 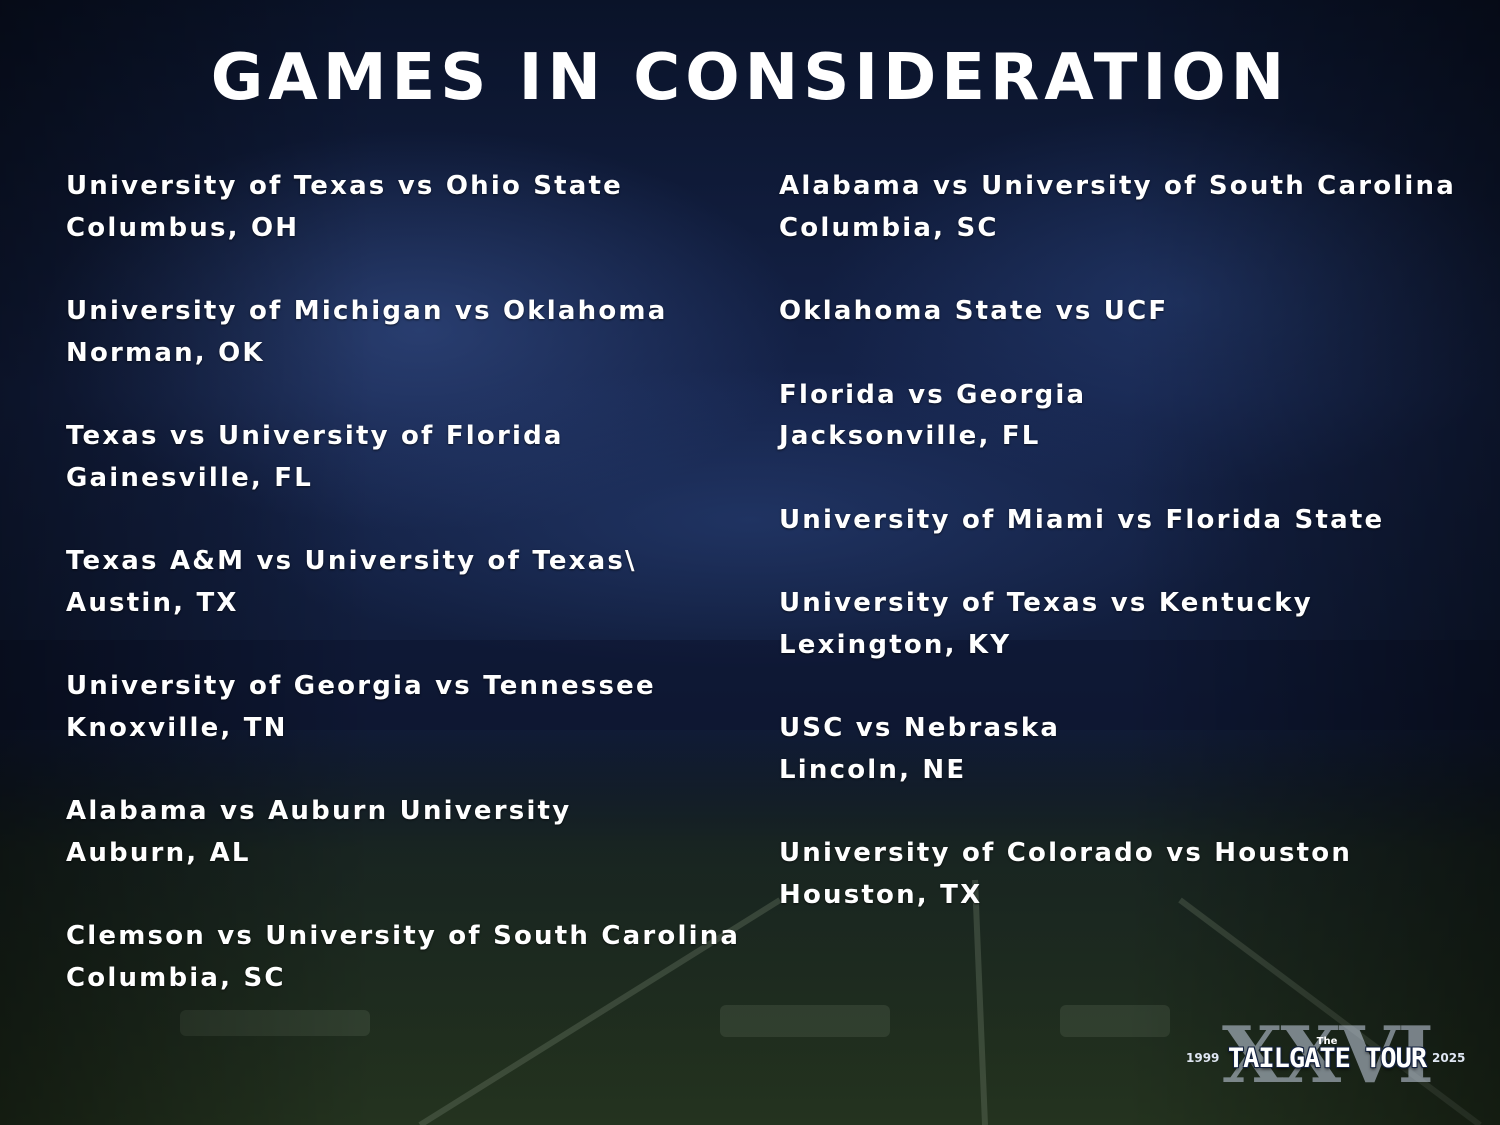 I want to click on game-matchup: University of Miami vs Florida State, so click(x=1082, y=519).